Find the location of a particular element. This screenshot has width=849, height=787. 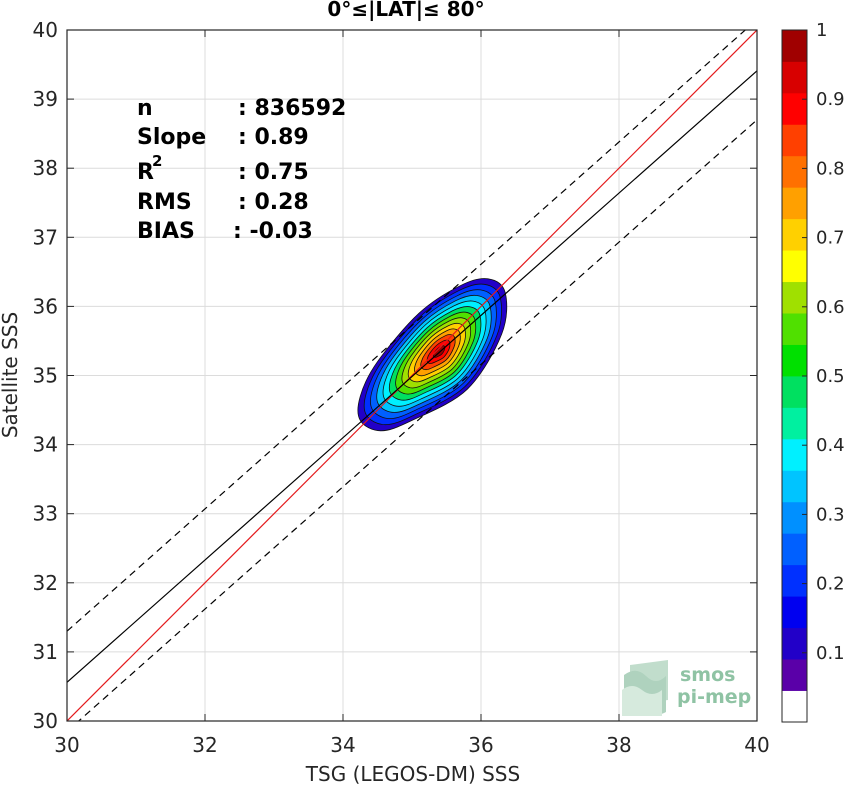

stat-bias-value: : -0.03 is located at coordinates (273, 231).